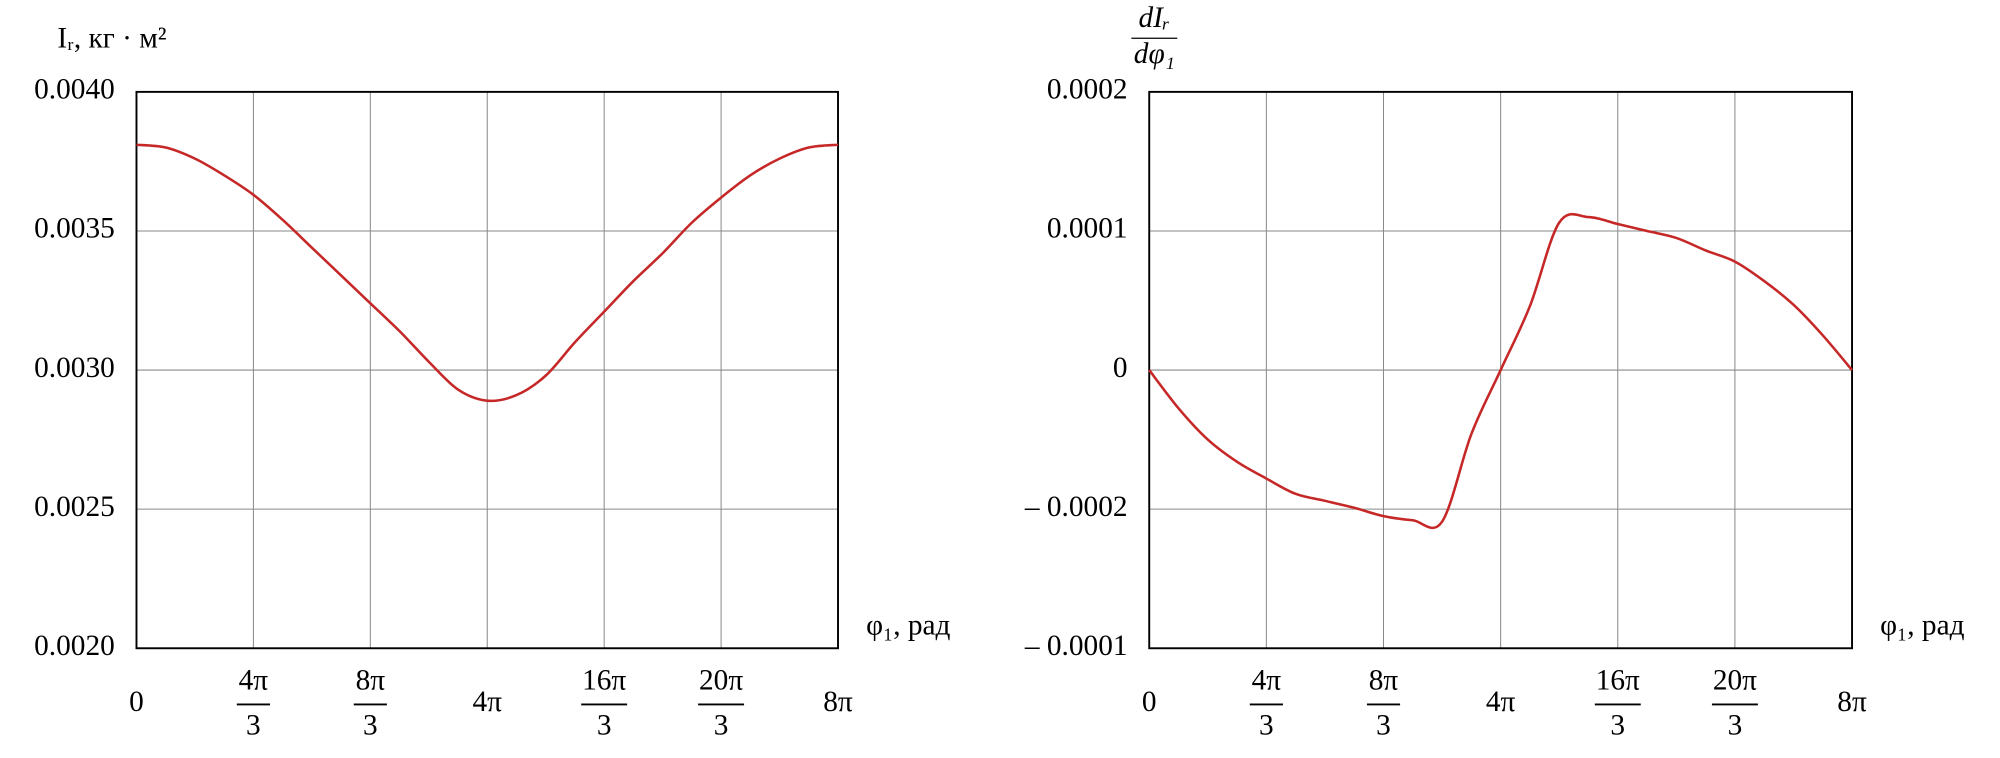 Image resolution: width=2000 pixels, height=758 pixels. I want to click on y-tick-label: 0.0030, so click(74, 368).